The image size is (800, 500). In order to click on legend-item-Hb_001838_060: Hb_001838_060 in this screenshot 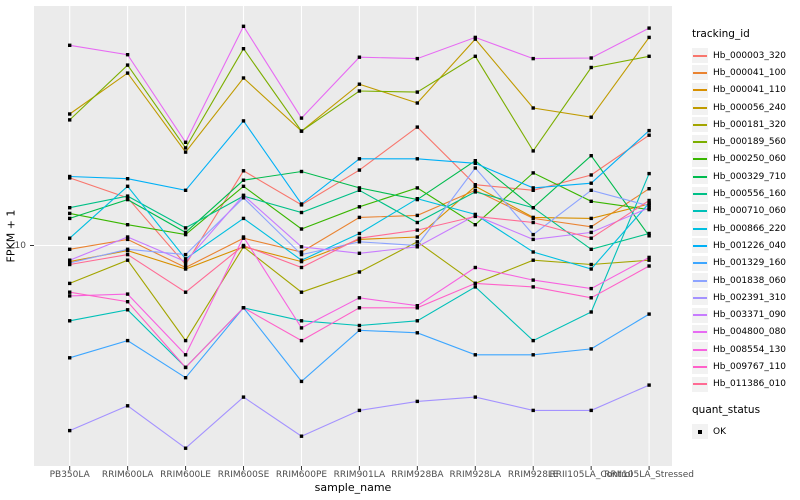, I will do `click(745, 280)`.